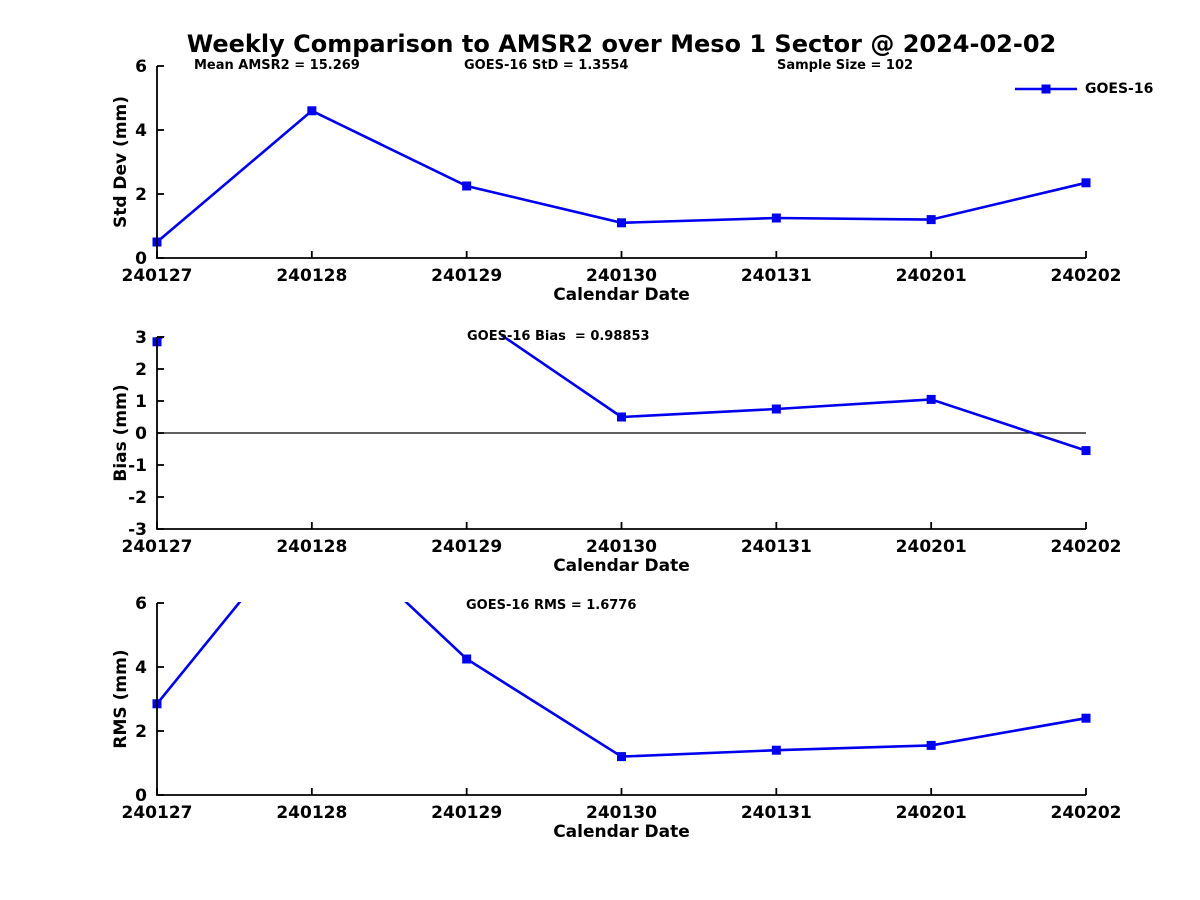 The height and width of the screenshot is (900, 1200). I want to click on annotation-mean-amsr2: Mean AMSR2 = 15.269, so click(277, 65).